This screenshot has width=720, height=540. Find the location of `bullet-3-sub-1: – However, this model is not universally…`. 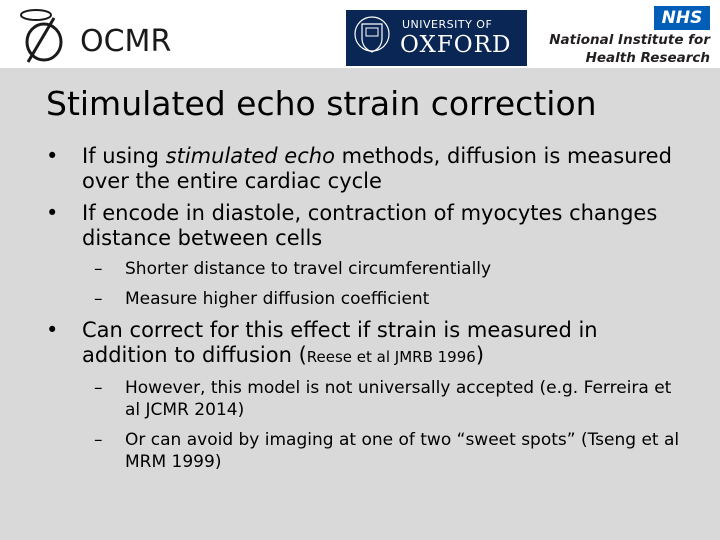

bullet-3-sub-1: – However, this model is not universally… is located at coordinates (362, 399).